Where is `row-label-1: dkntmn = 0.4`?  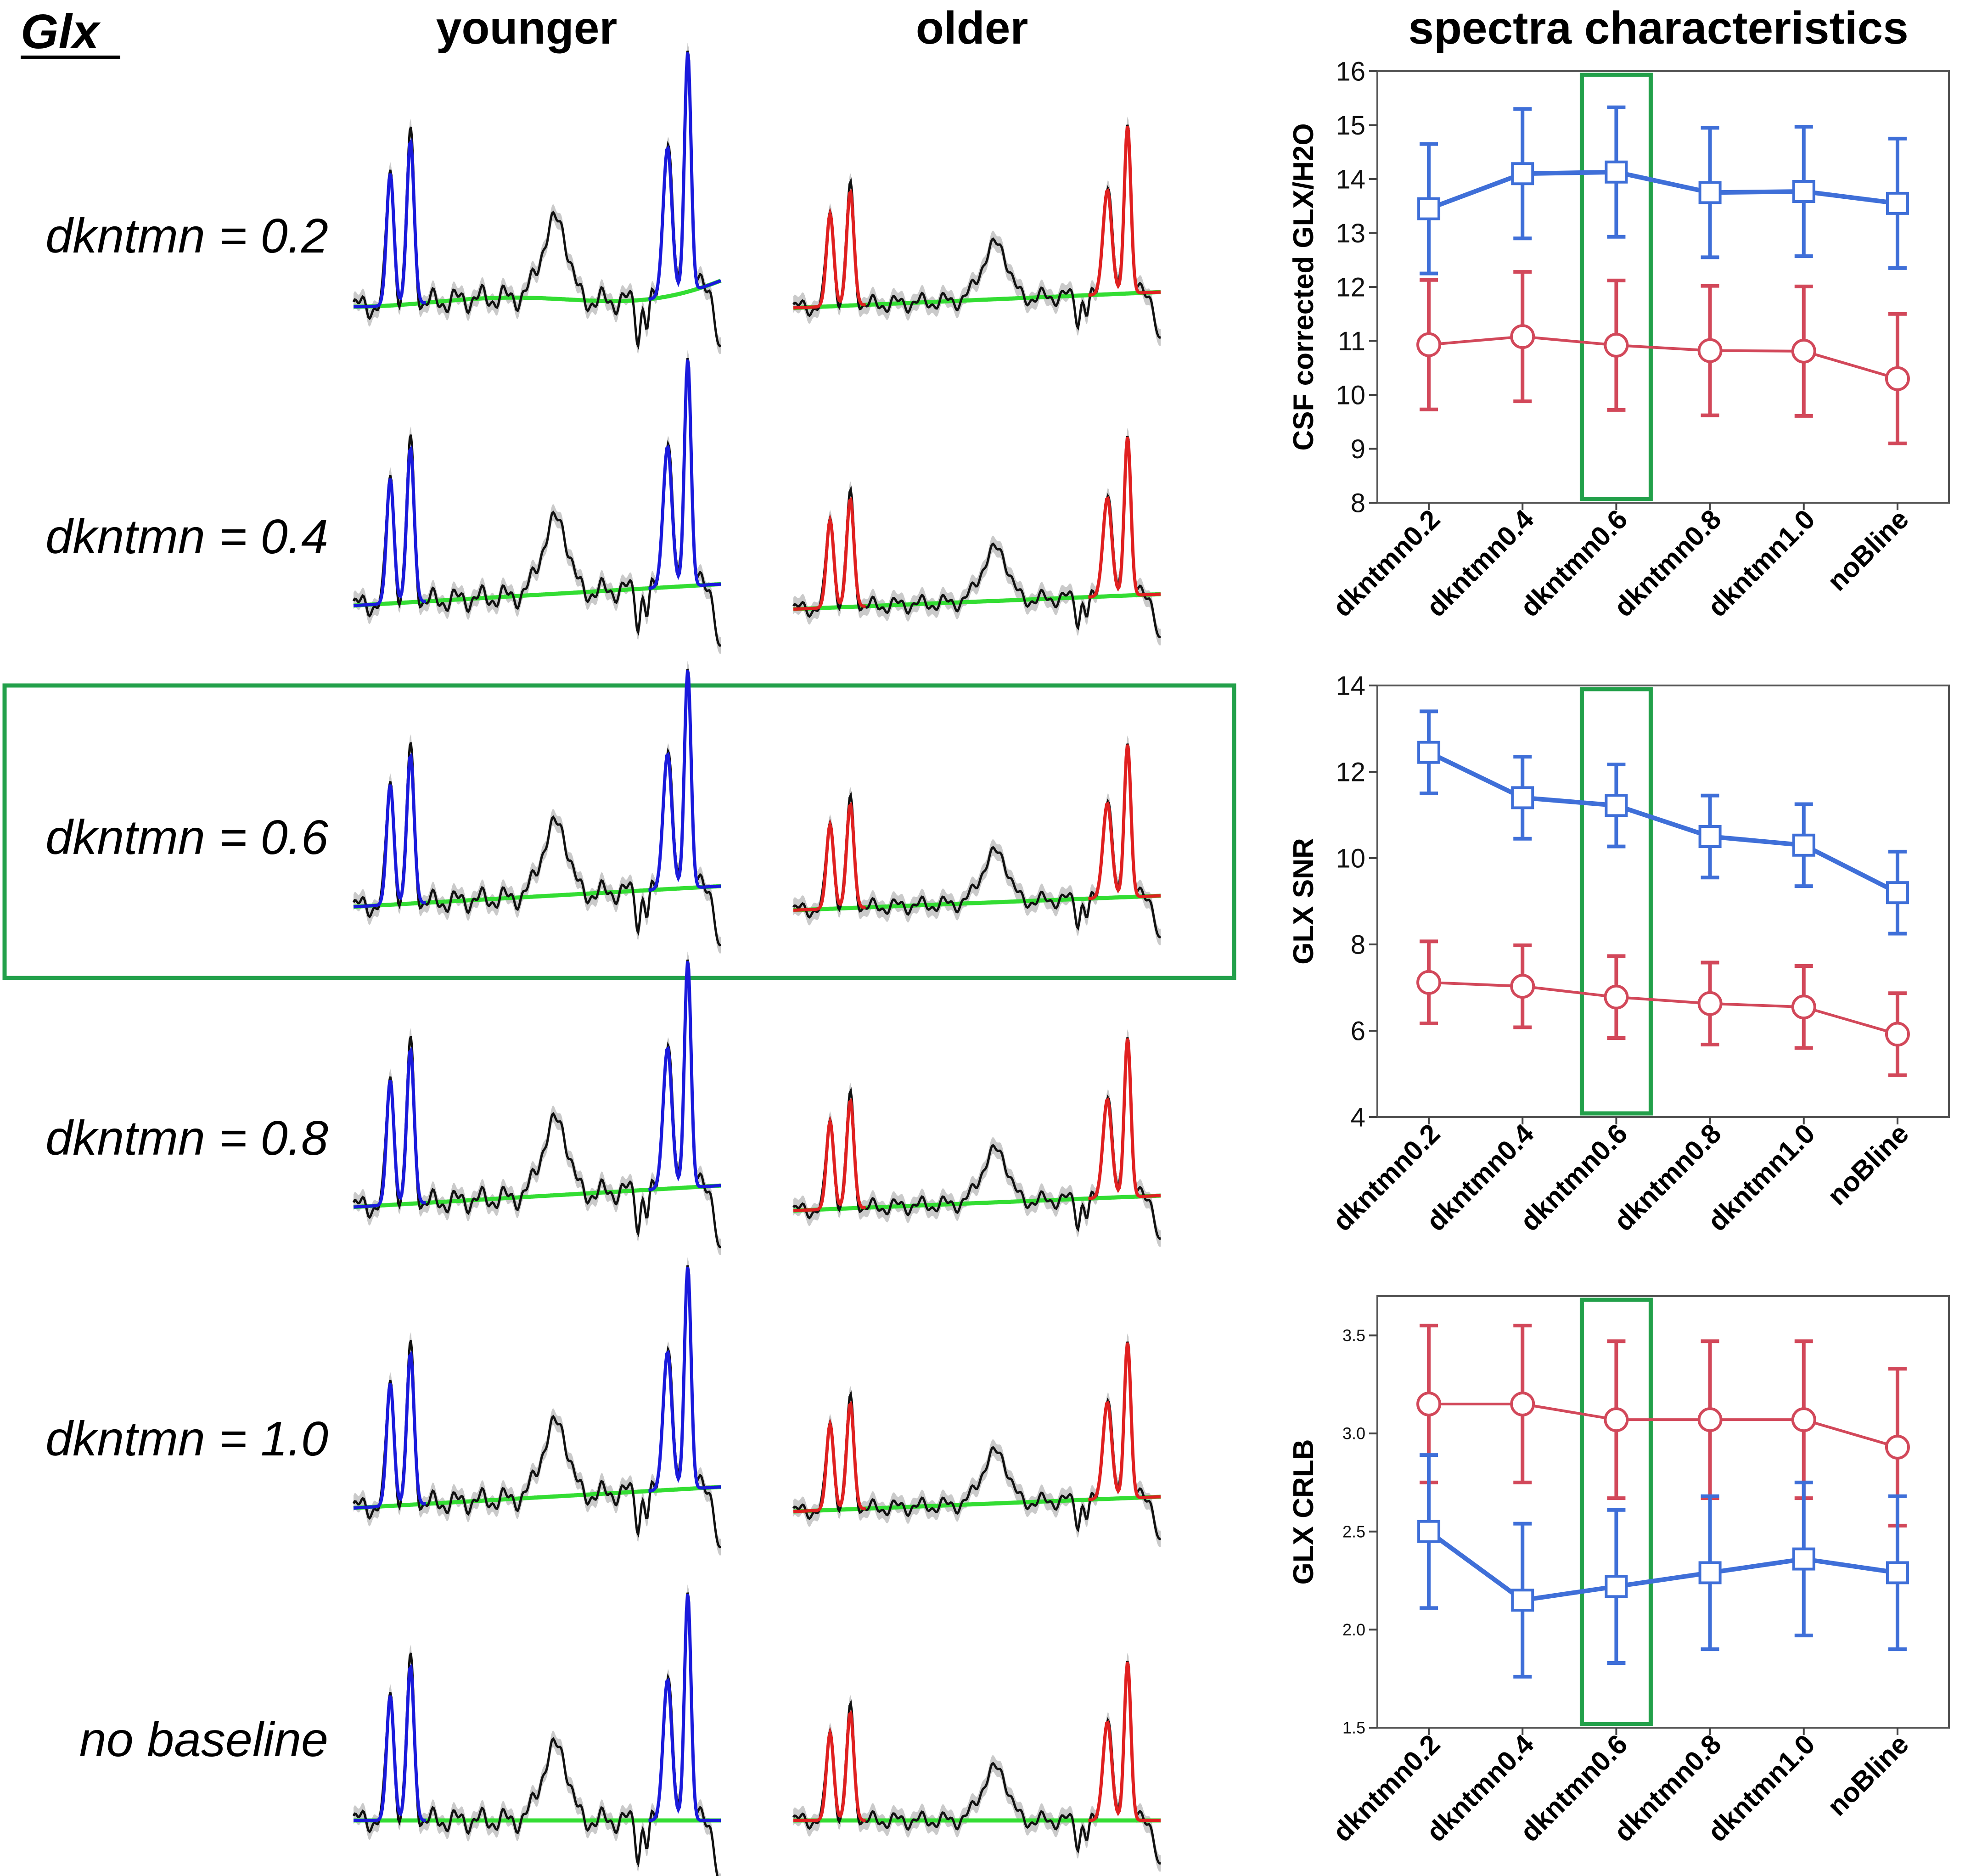 row-label-1: dkntmn = 0.4 is located at coordinates (186, 537).